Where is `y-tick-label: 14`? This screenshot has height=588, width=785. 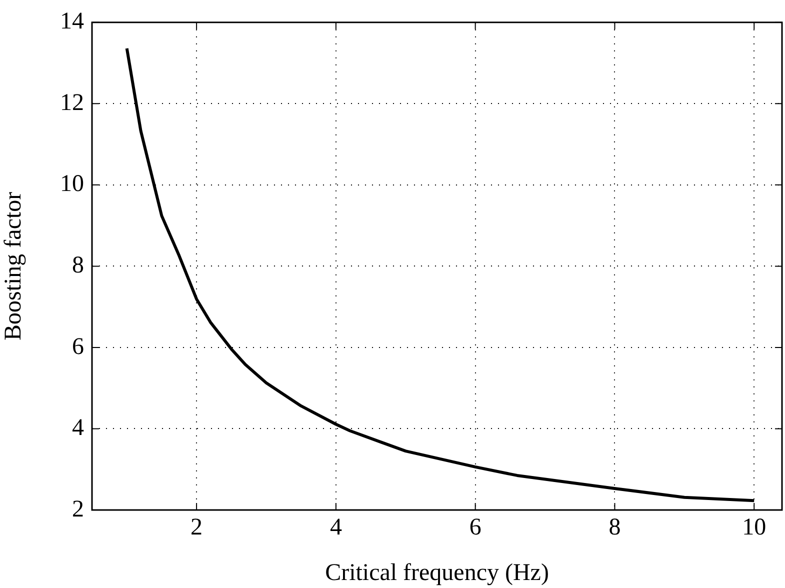 y-tick-label: 14 is located at coordinates (72, 21).